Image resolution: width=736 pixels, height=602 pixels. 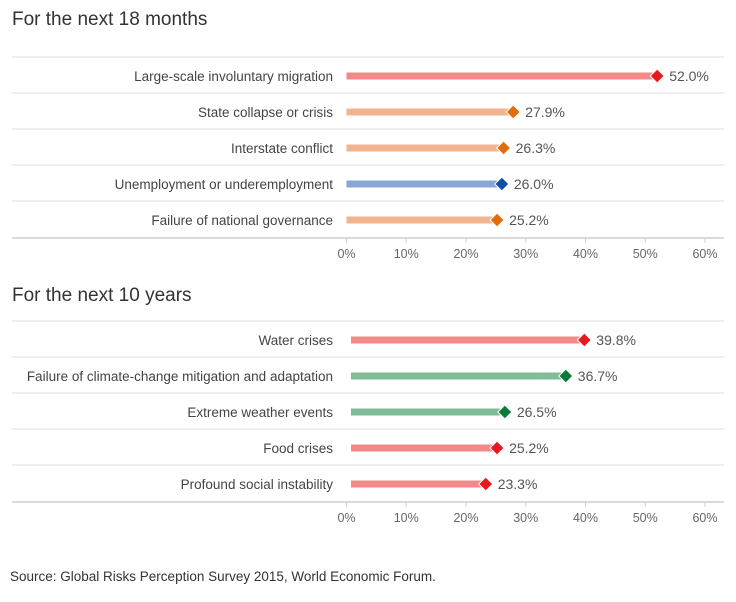 I want to click on category-label: Failure of national governance, so click(x=242, y=220).